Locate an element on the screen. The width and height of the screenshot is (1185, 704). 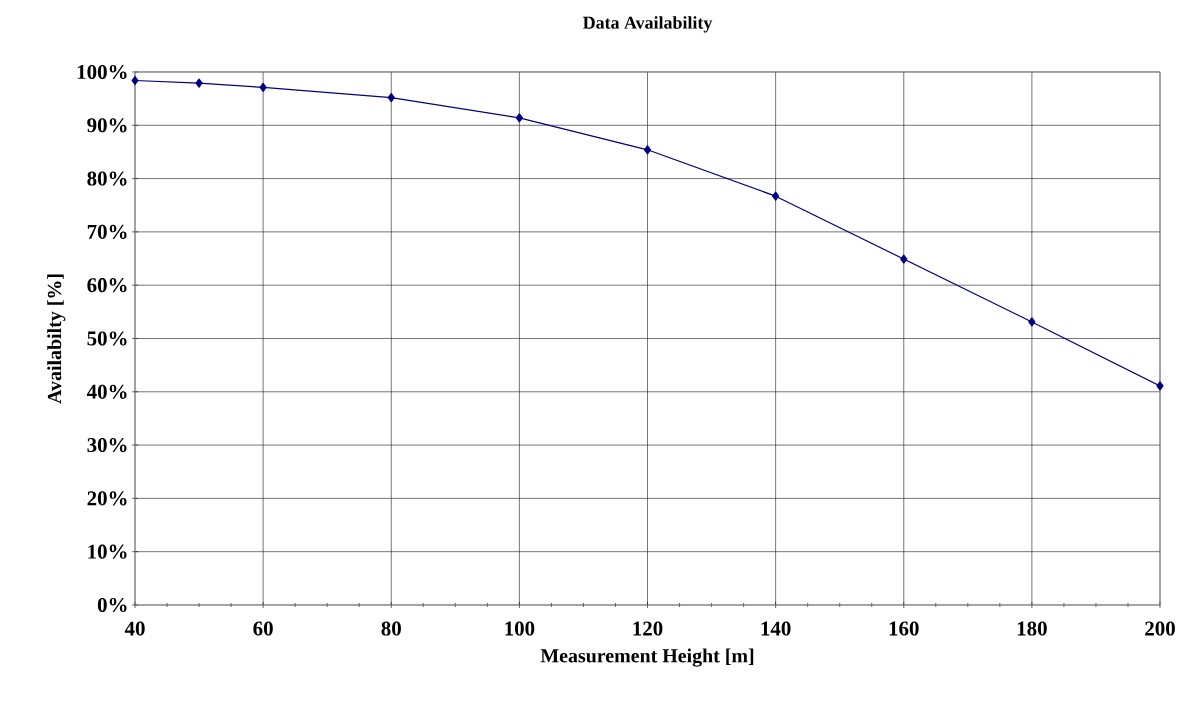
y-tick-label: 50% is located at coordinates (107, 338).